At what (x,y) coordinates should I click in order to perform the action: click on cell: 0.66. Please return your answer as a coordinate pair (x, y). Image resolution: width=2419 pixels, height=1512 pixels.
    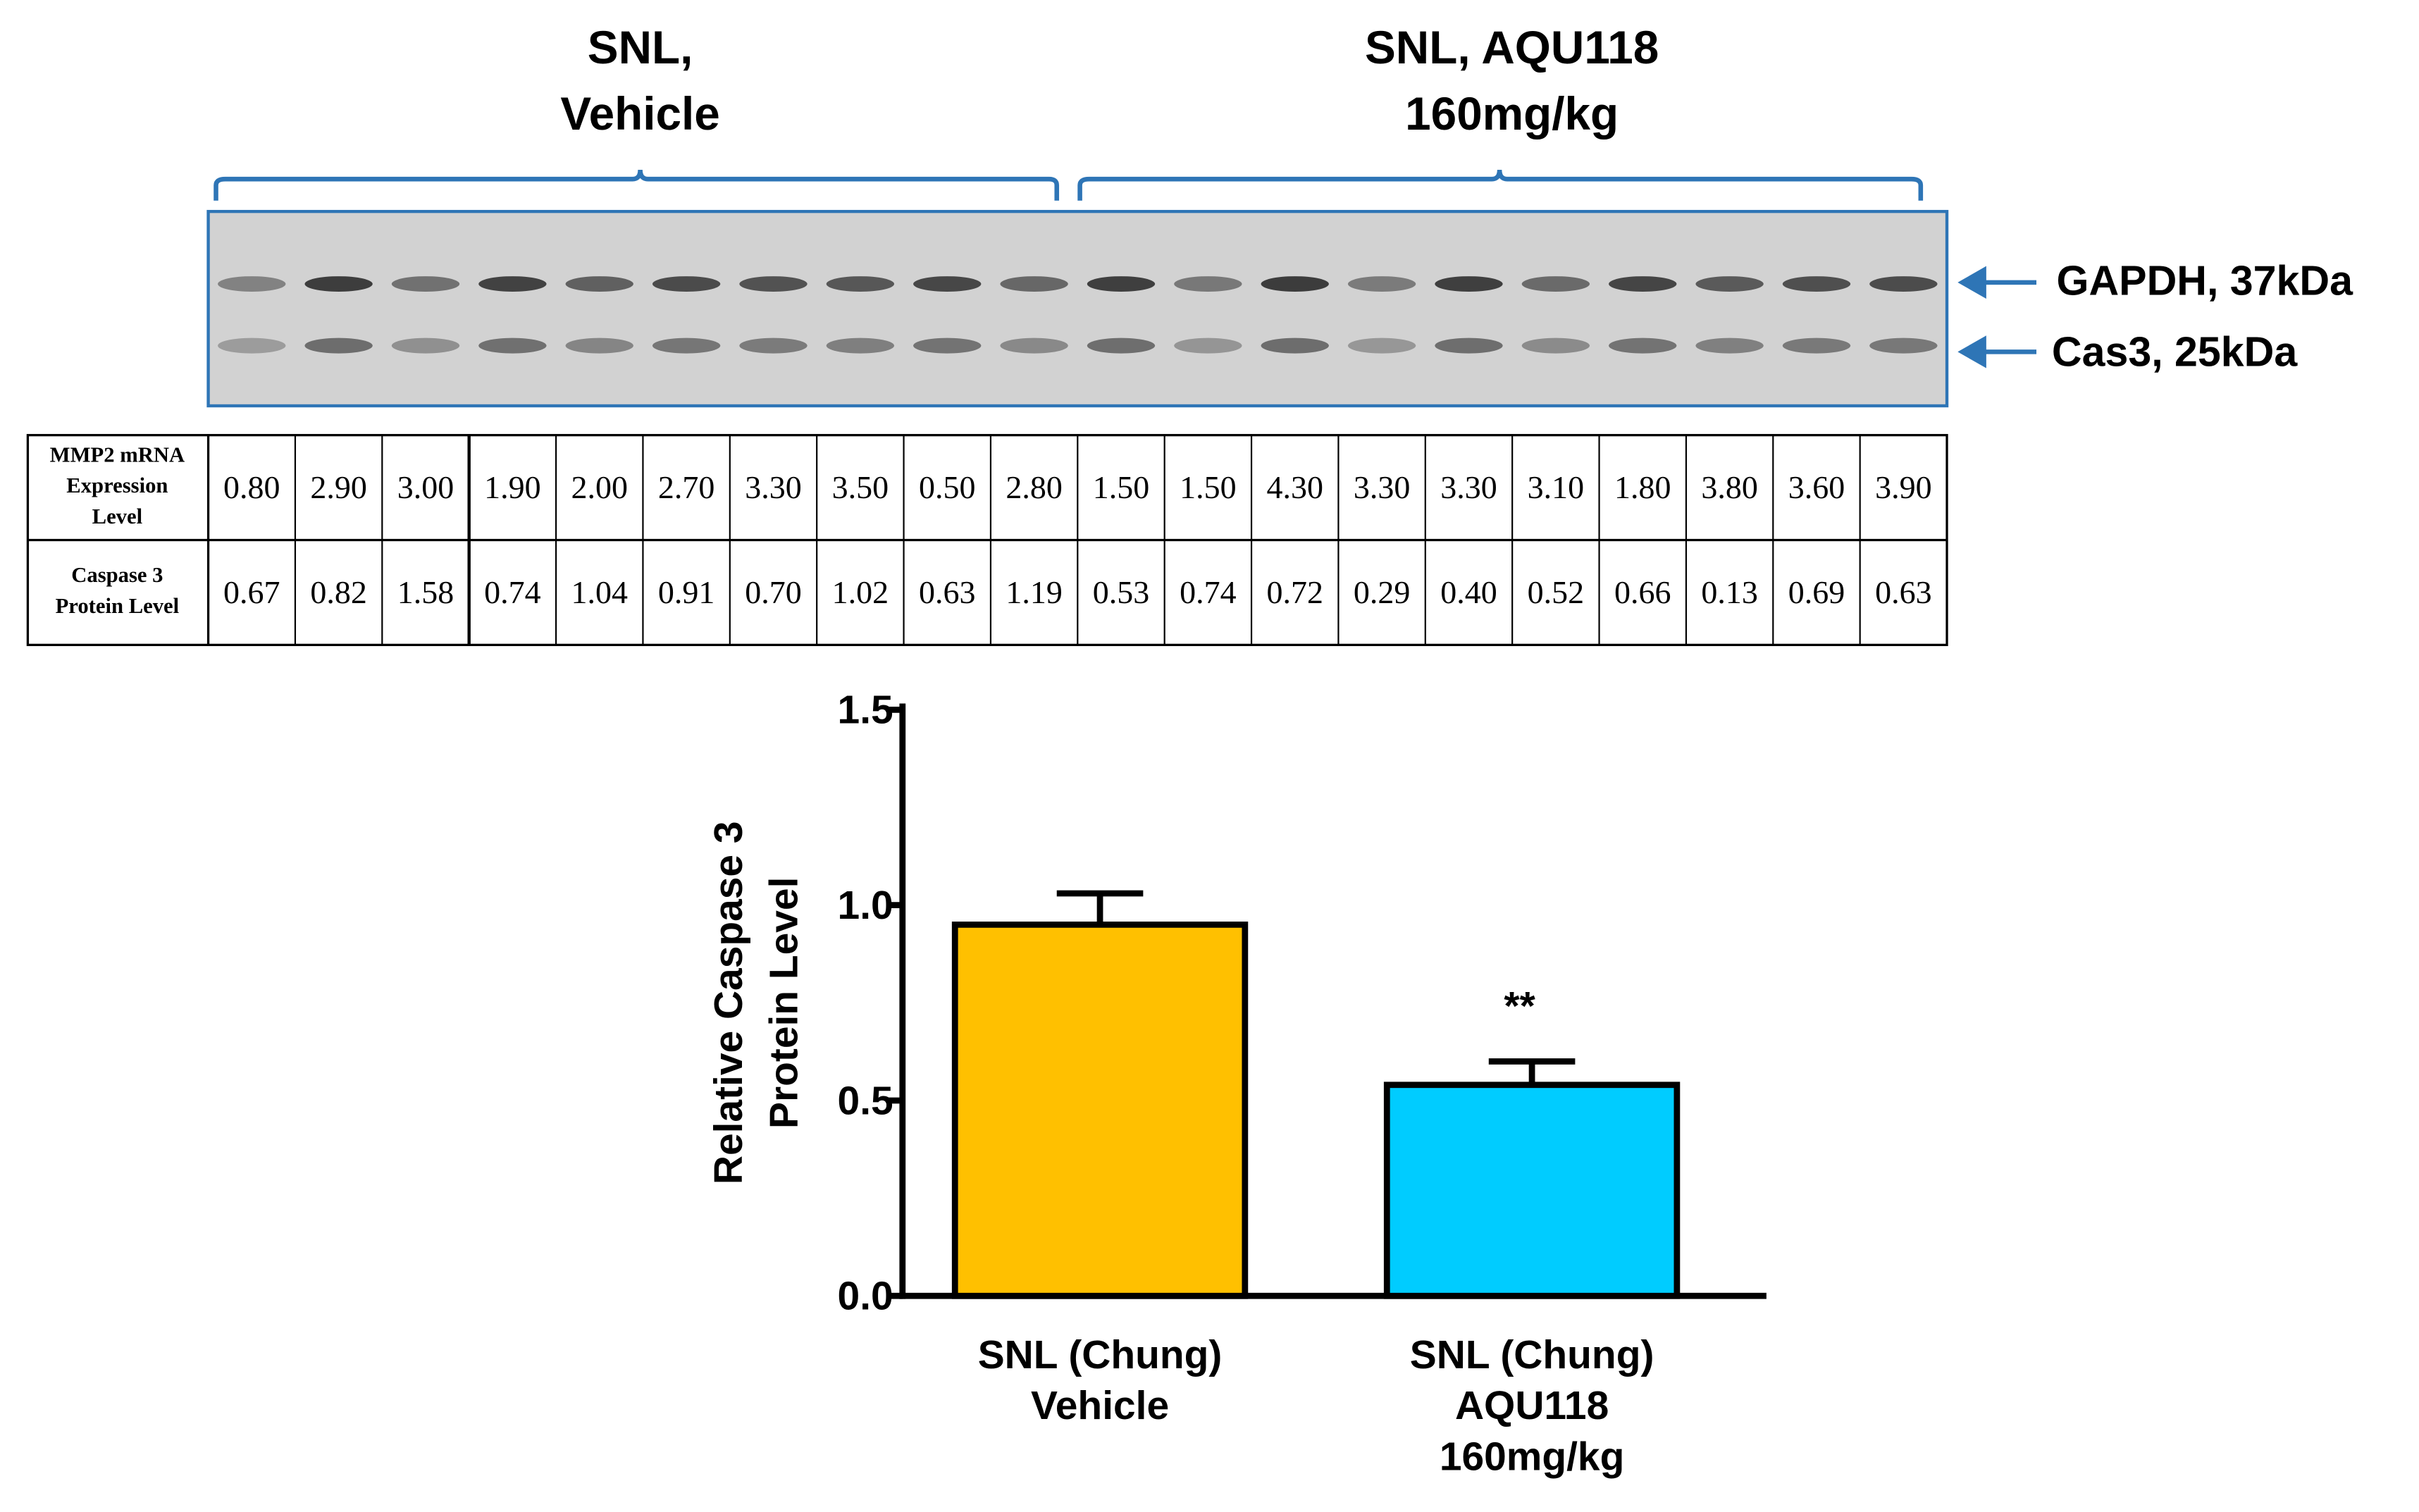
    Looking at the image, I should click on (1642, 592).